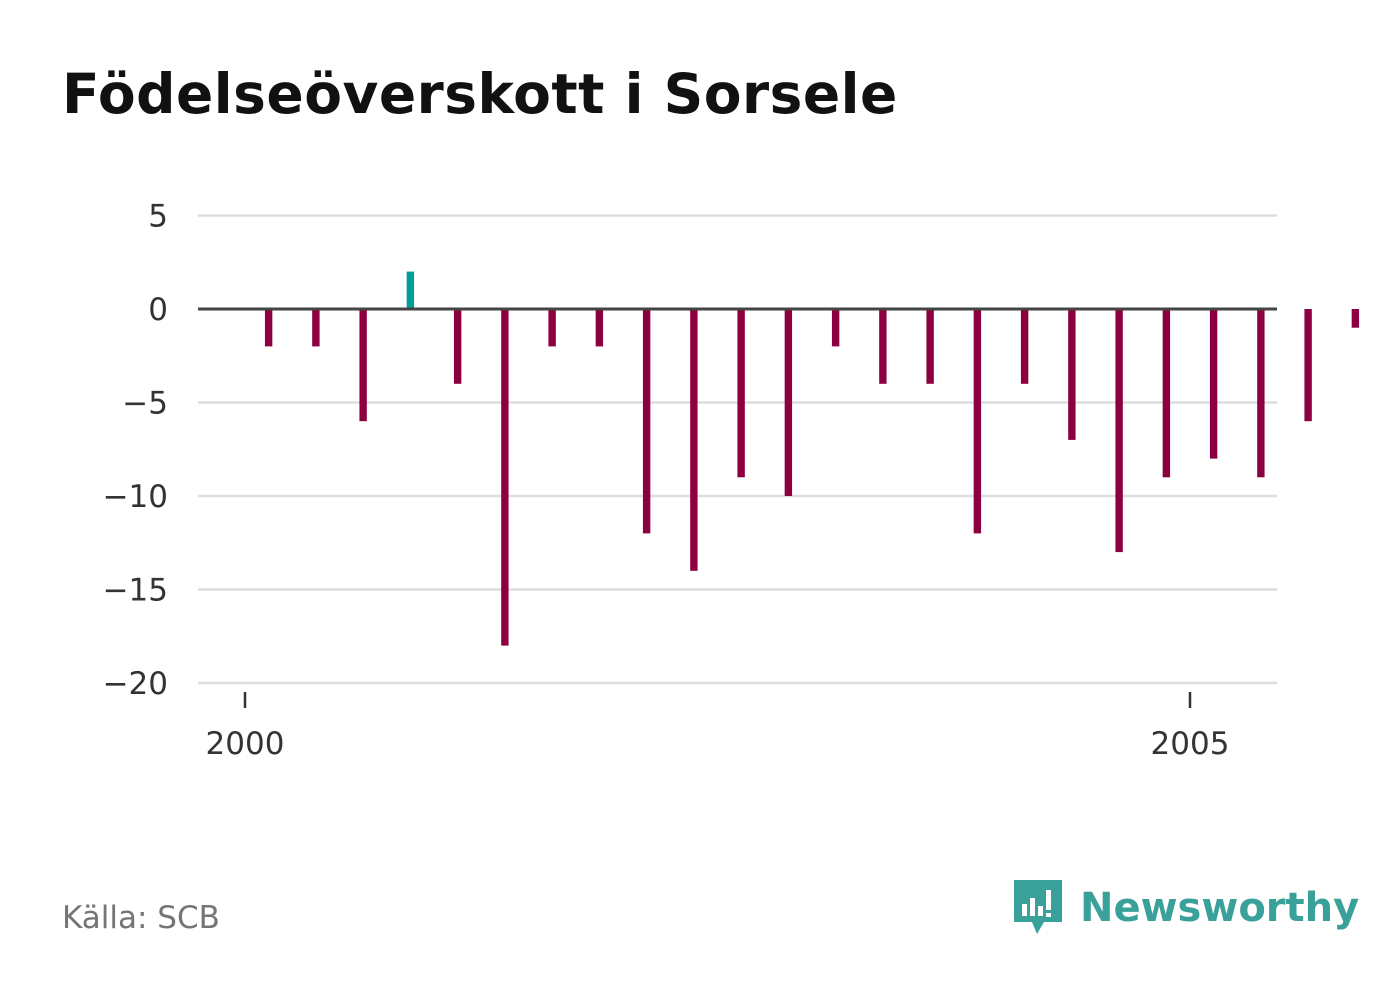 The height and width of the screenshot is (999, 1382). I want to click on y-tick-label: 0, so click(158, 310).